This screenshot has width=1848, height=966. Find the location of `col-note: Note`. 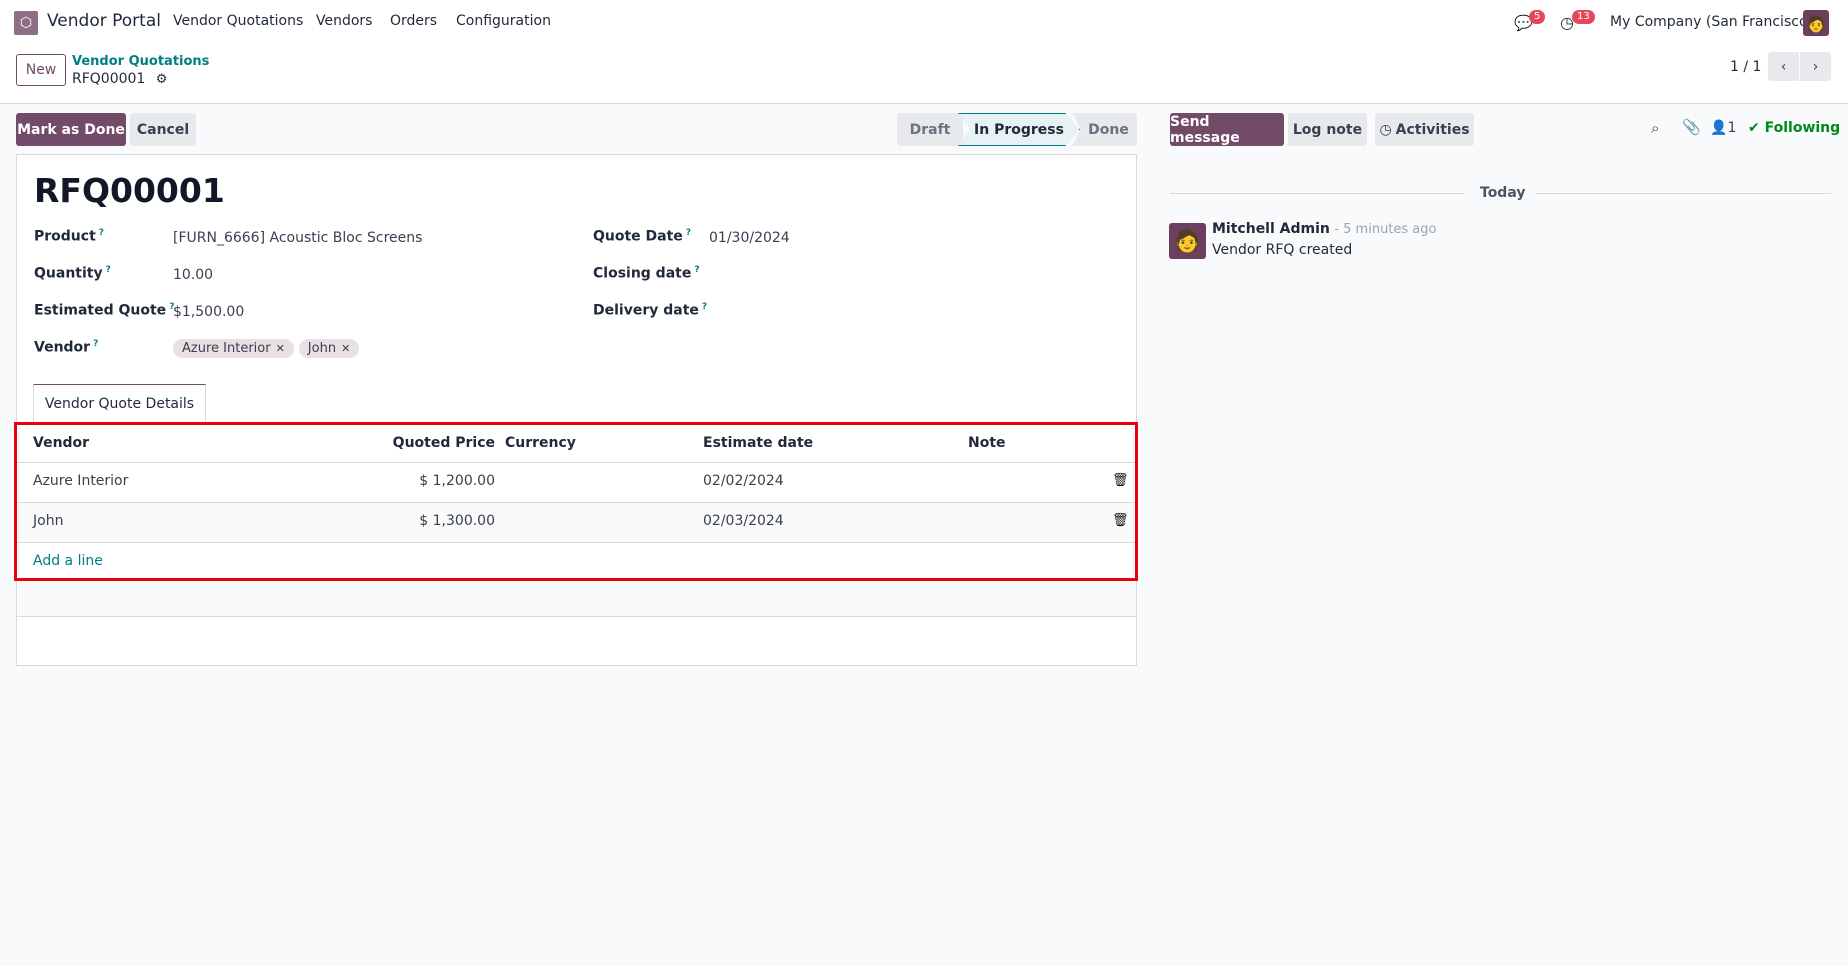

col-note: Note is located at coordinates (987, 443).